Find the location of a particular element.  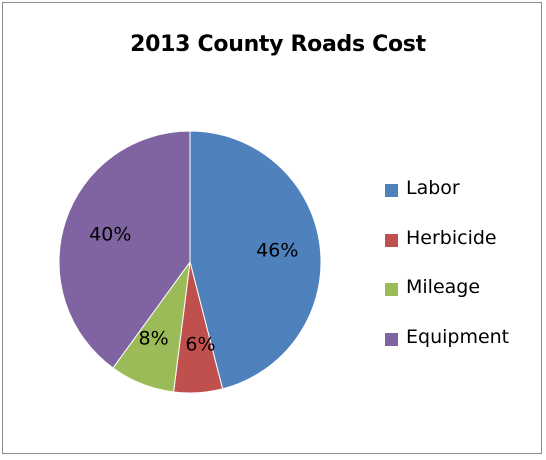

legend-swatch-equipment is located at coordinates (391, 339).